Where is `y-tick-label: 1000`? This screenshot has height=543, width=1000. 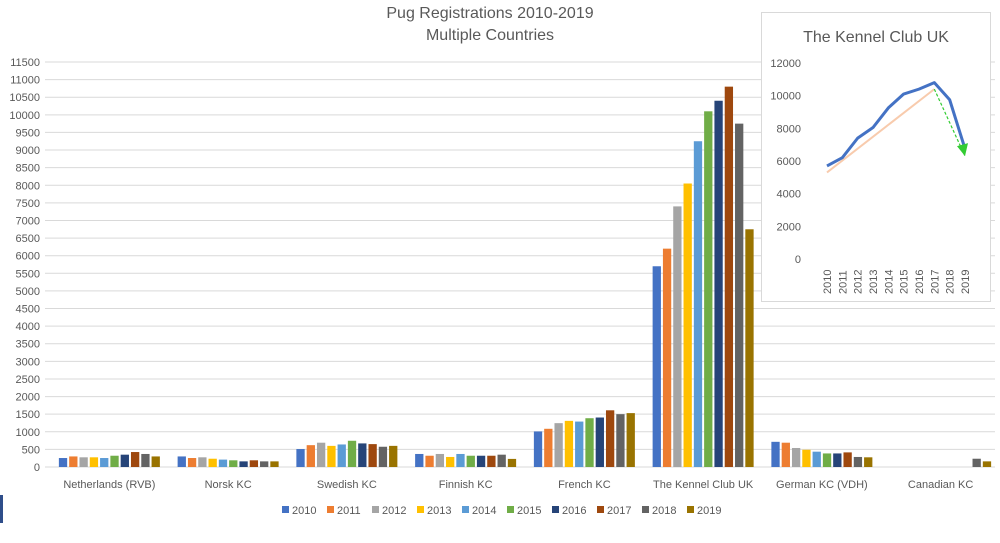
y-tick-label: 1000 is located at coordinates (28, 433).